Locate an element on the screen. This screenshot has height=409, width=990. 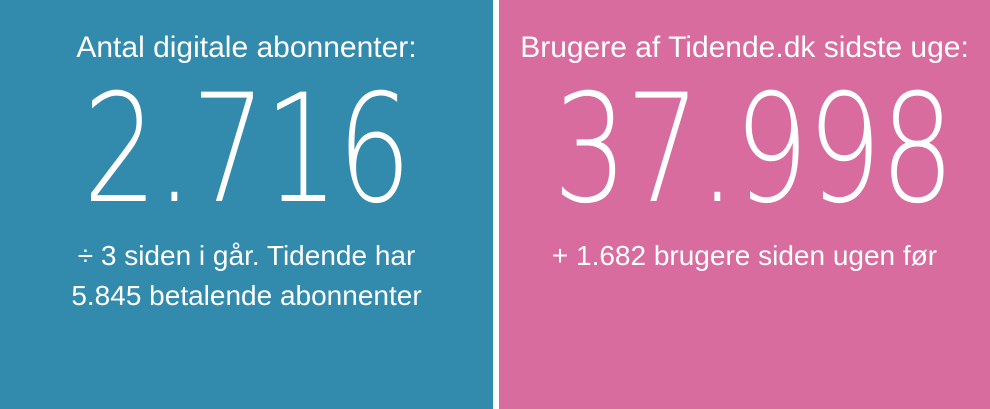
weekly-users-change: + 1.682 brugere siden ugen før is located at coordinates (744, 255).